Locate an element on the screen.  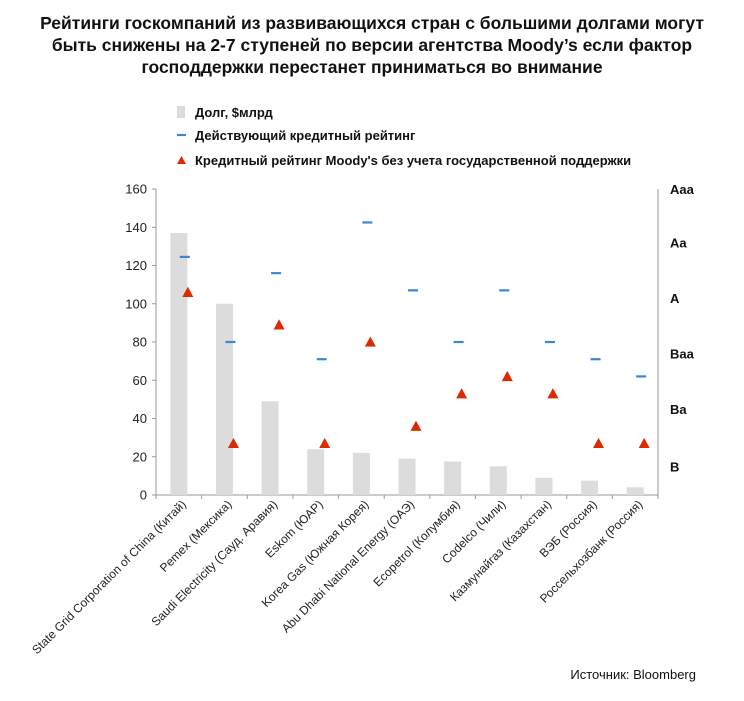
y-tick-label: 40 is located at coordinates (140, 418).